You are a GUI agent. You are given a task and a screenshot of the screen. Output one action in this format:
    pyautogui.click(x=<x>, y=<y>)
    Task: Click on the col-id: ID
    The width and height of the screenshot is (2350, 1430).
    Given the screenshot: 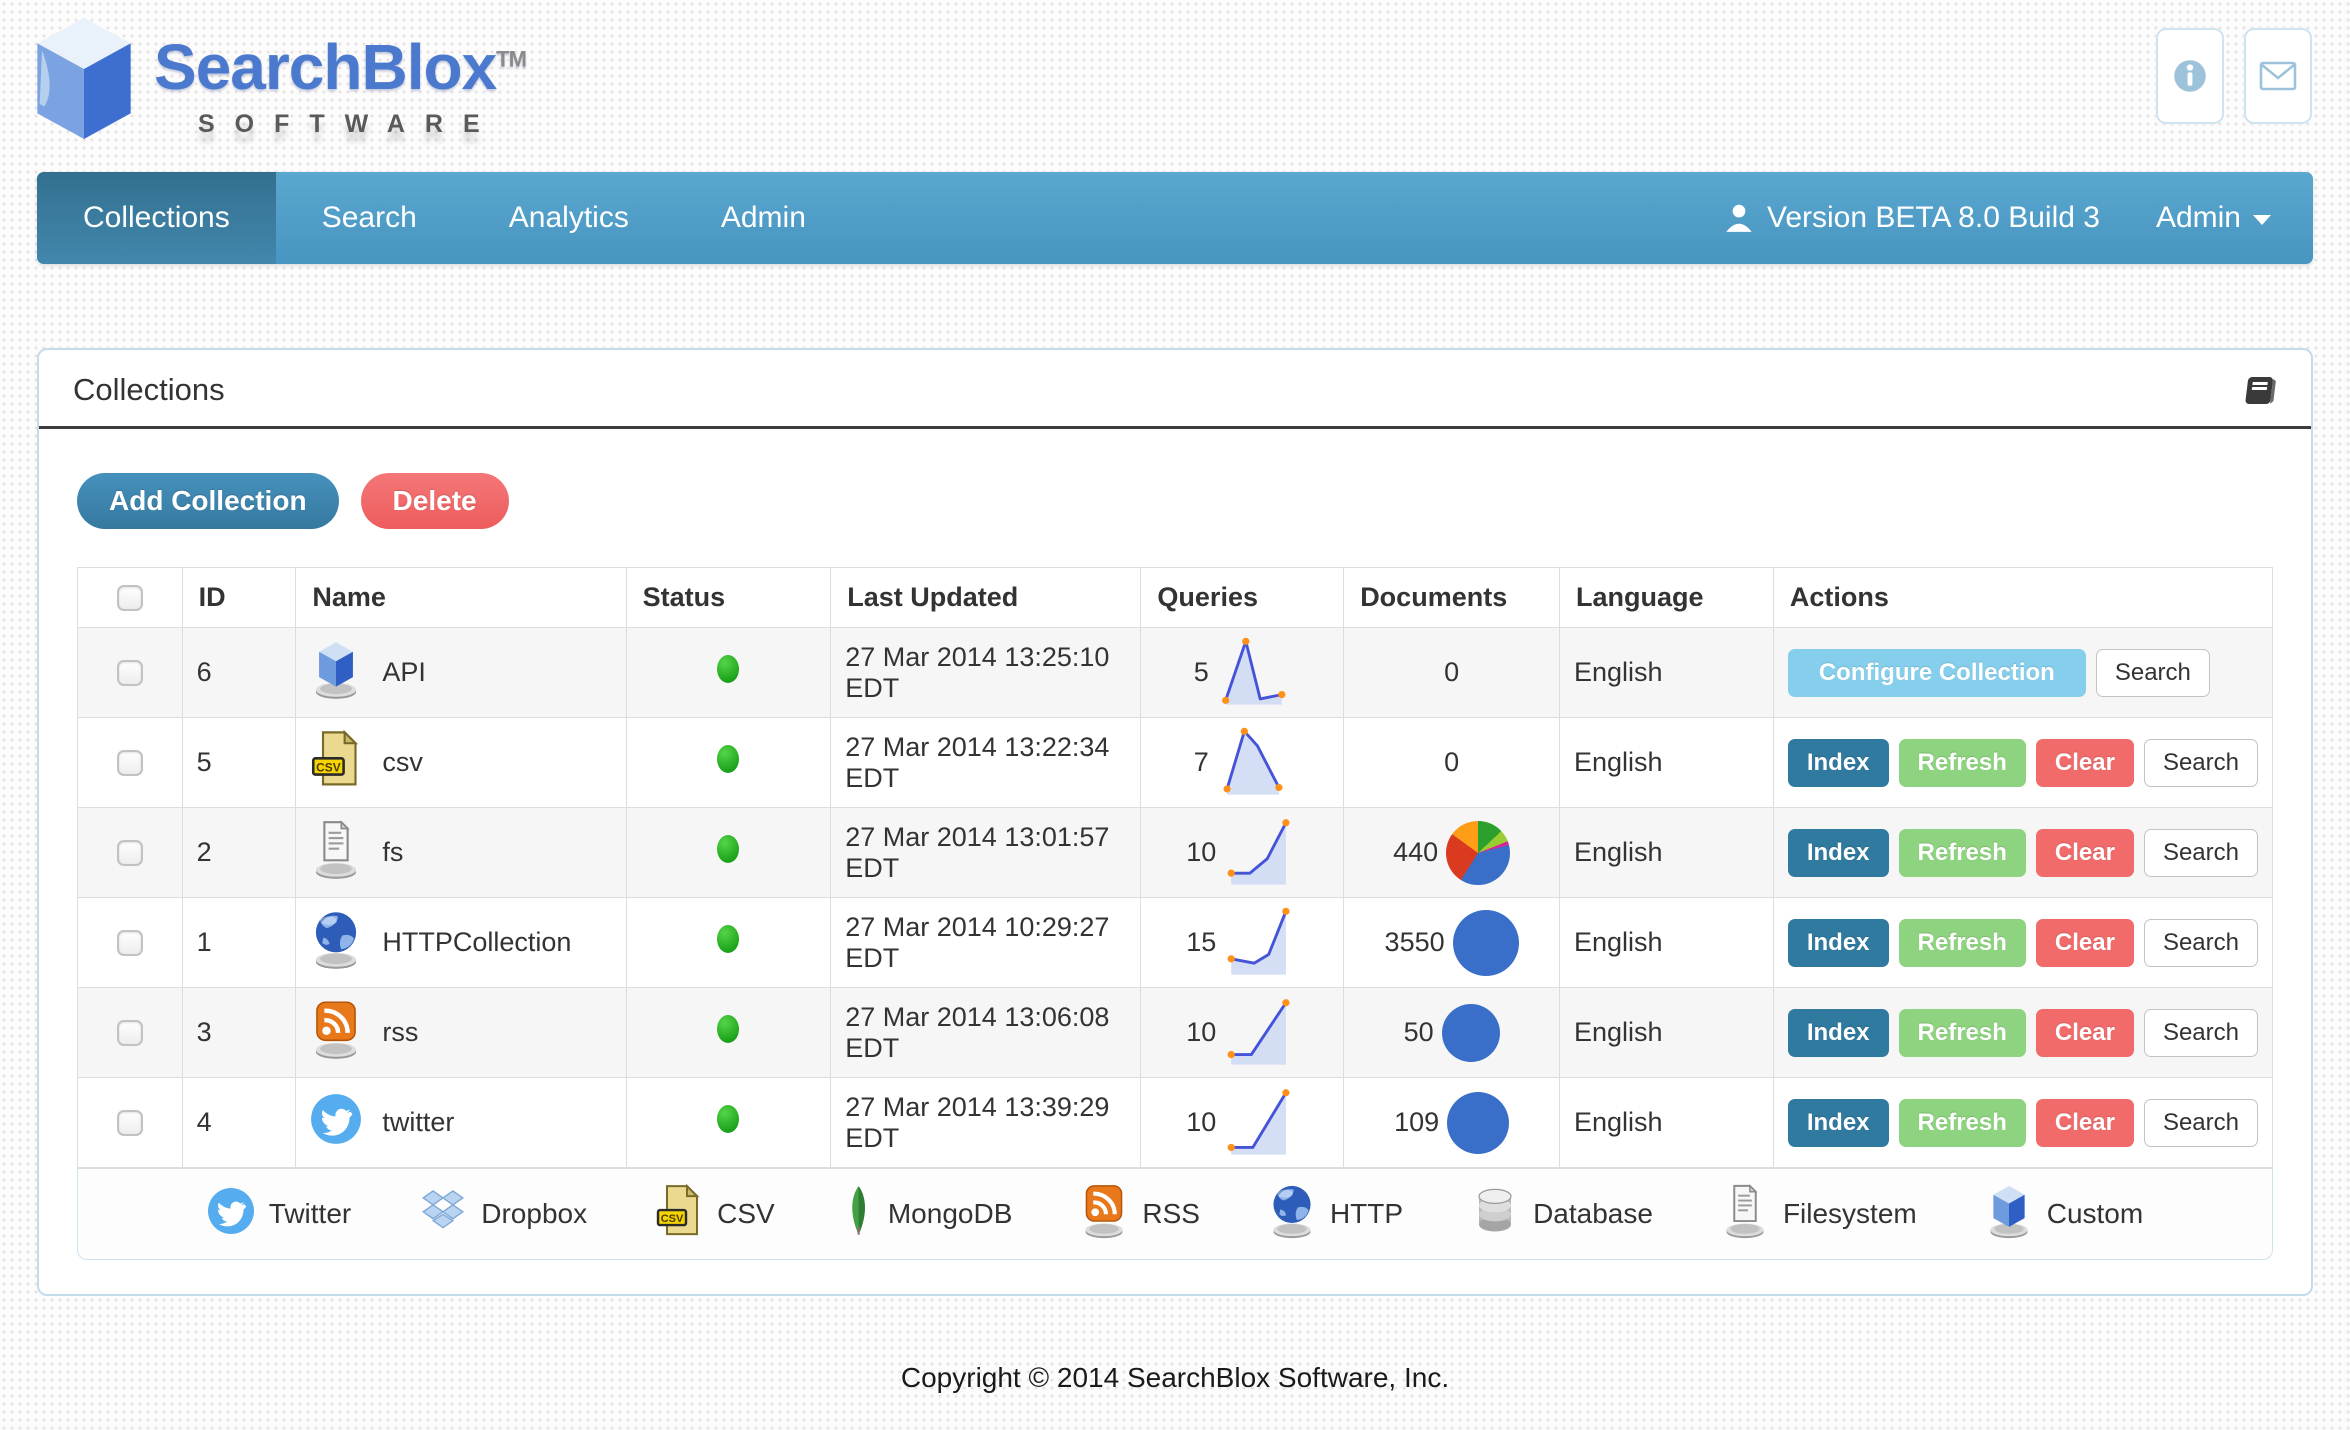 What is the action you would take?
    pyautogui.click(x=239, y=597)
    